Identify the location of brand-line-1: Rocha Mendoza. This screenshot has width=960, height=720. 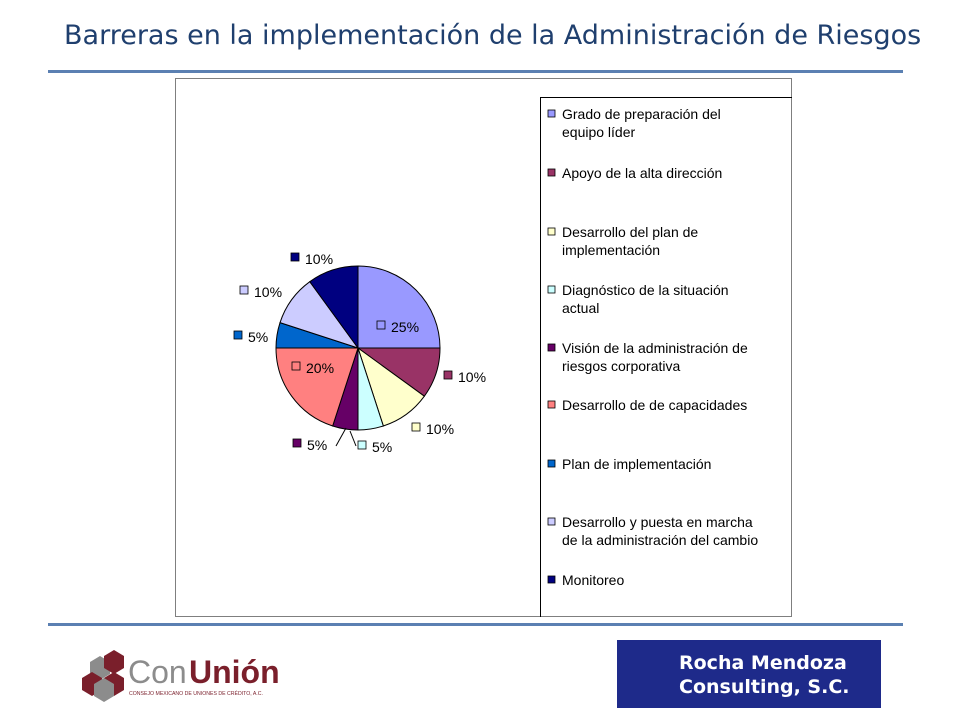
(763, 663).